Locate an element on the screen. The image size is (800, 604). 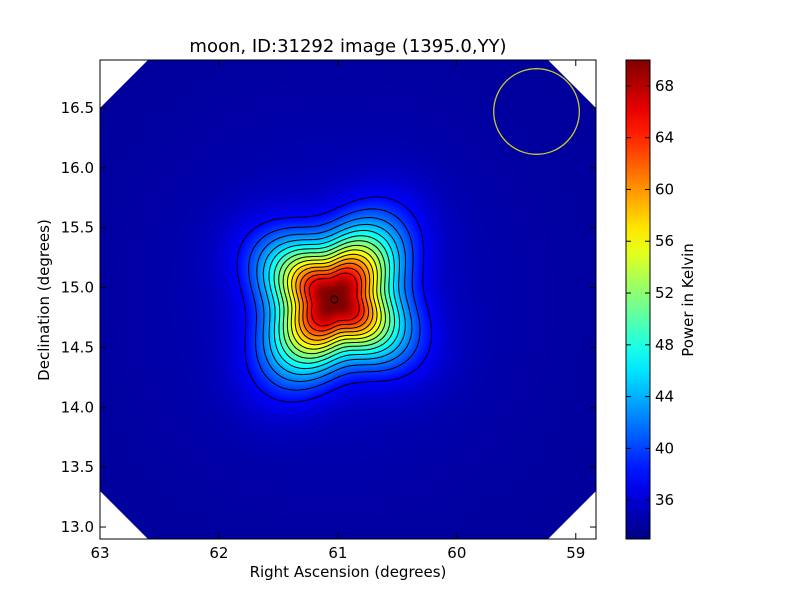
colorbar-tick-label: 68 is located at coordinates (664, 86).